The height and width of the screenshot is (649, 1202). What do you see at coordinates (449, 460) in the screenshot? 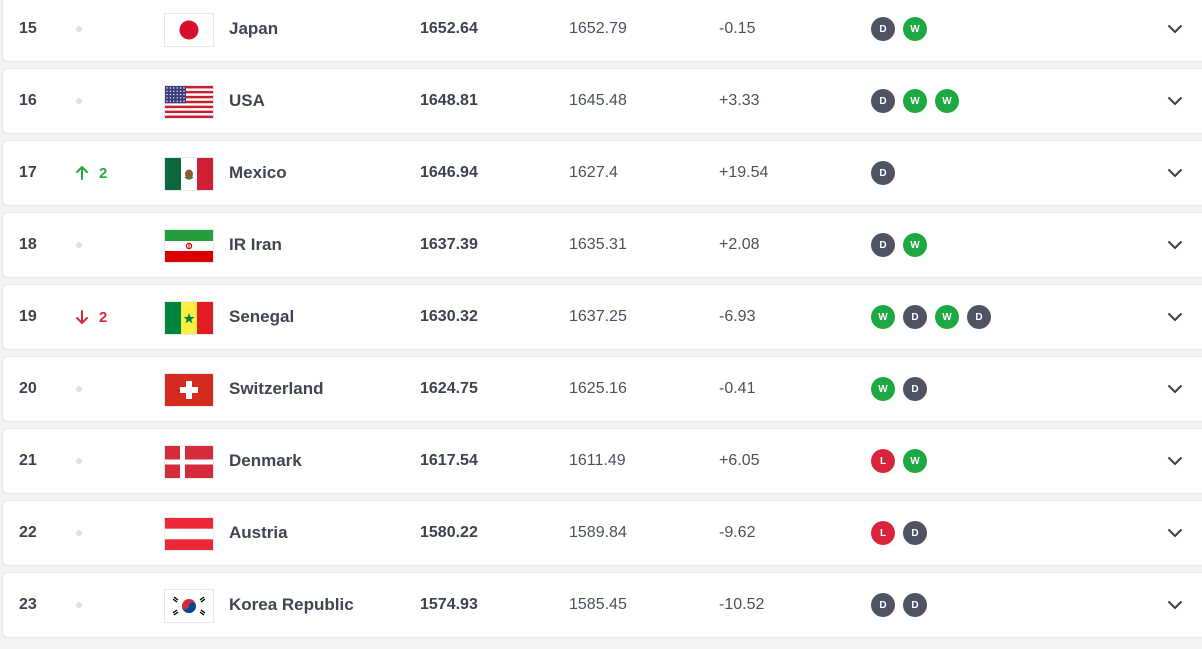
I see `total-points: 1617.54` at bounding box center [449, 460].